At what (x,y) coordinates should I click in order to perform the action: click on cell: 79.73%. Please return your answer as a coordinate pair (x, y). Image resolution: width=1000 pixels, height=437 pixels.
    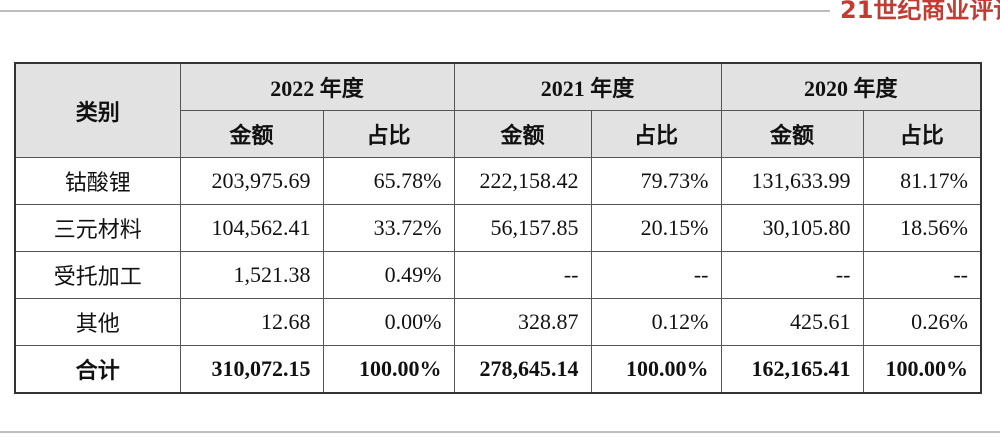
    Looking at the image, I should click on (656, 181).